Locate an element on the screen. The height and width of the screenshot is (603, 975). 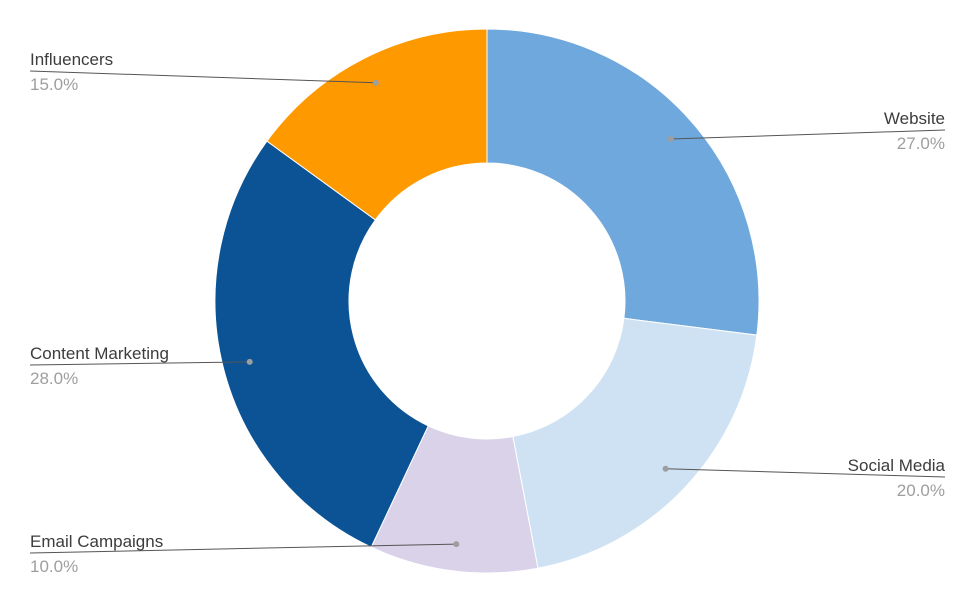
label-website: Website is located at coordinates (914, 118).